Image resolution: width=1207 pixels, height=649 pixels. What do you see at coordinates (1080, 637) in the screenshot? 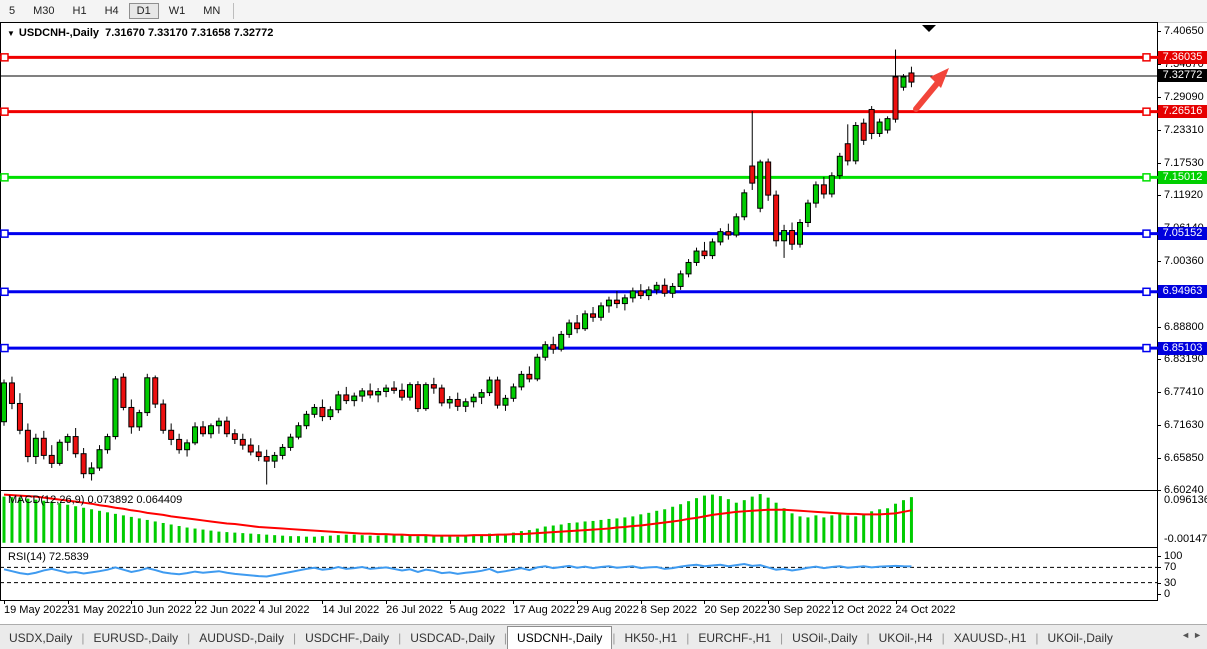
I see `chart-tab-ukoil-daily: UKOil-,Daily` at bounding box center [1080, 637].